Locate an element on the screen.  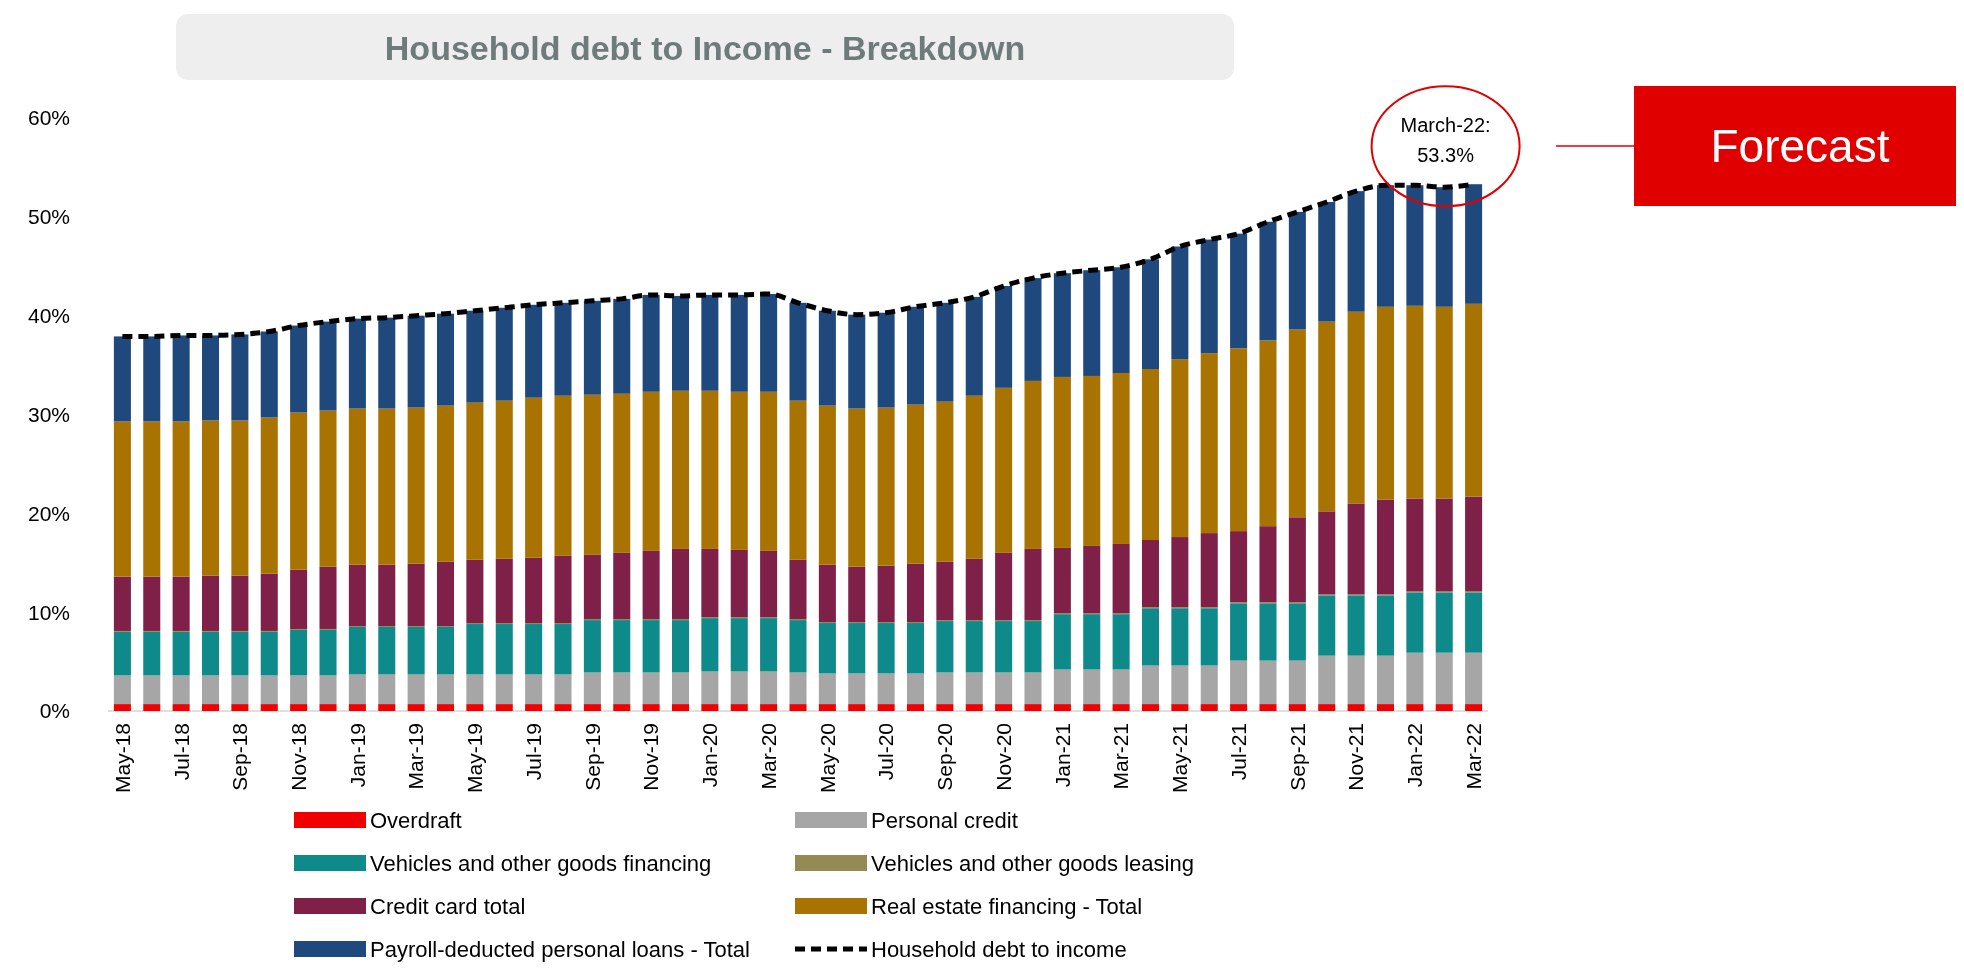
annotation: March-22: 53.3% is located at coordinates (1445, 140).